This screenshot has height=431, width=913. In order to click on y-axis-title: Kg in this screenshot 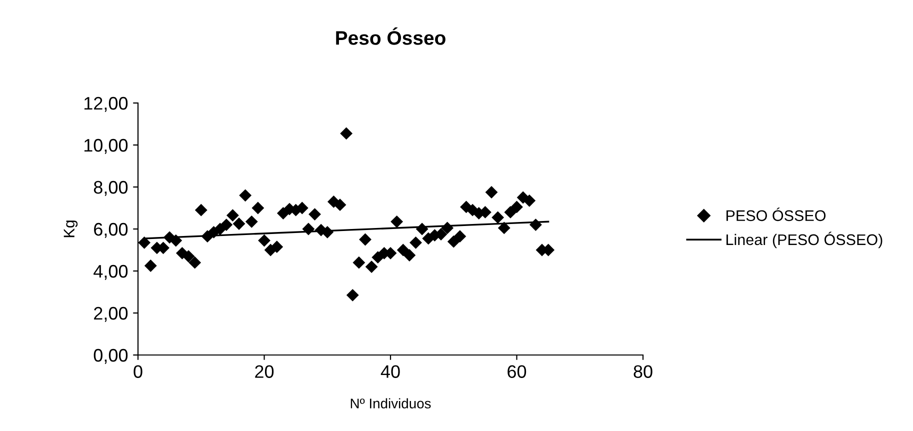, I will do `click(71, 229)`.